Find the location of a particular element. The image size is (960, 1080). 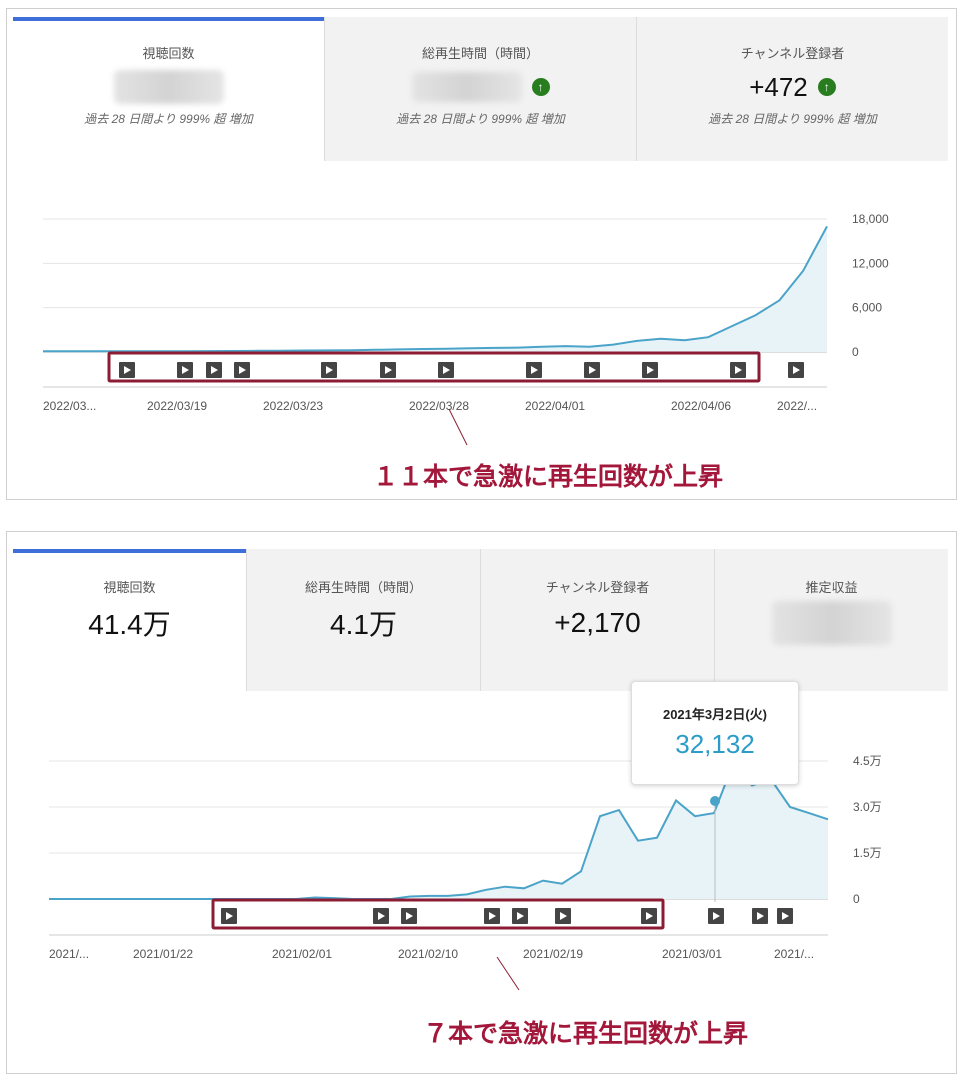

x-tick-label: 2021/02/19 is located at coordinates (553, 954).